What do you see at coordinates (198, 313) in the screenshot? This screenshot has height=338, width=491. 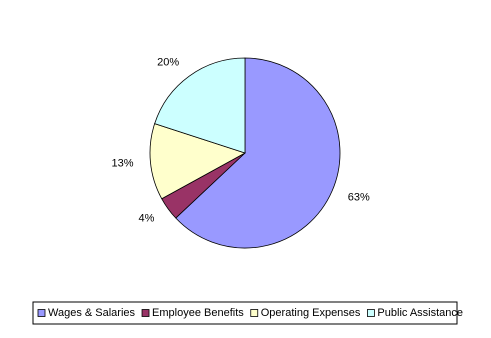 I see `legend-label: Employee Benefits` at bounding box center [198, 313].